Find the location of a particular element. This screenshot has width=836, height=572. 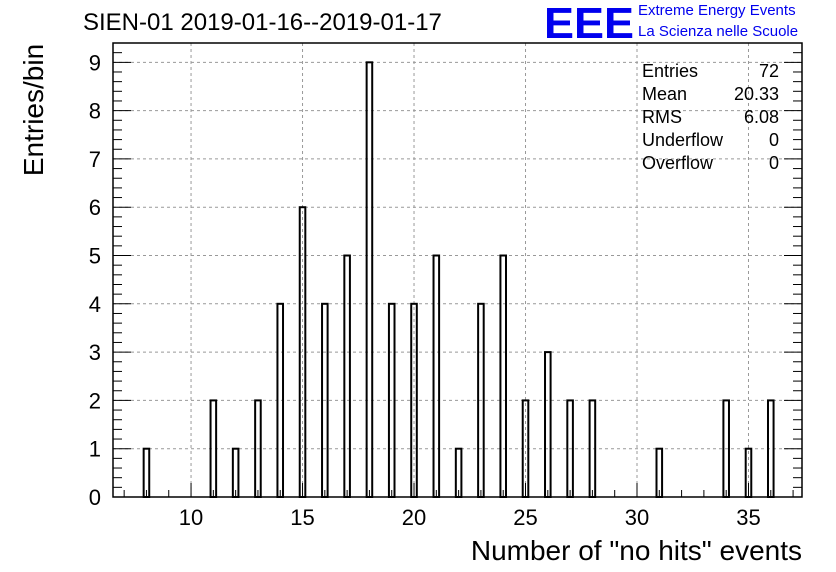

x-tick-label: 10 is located at coordinates (191, 517).